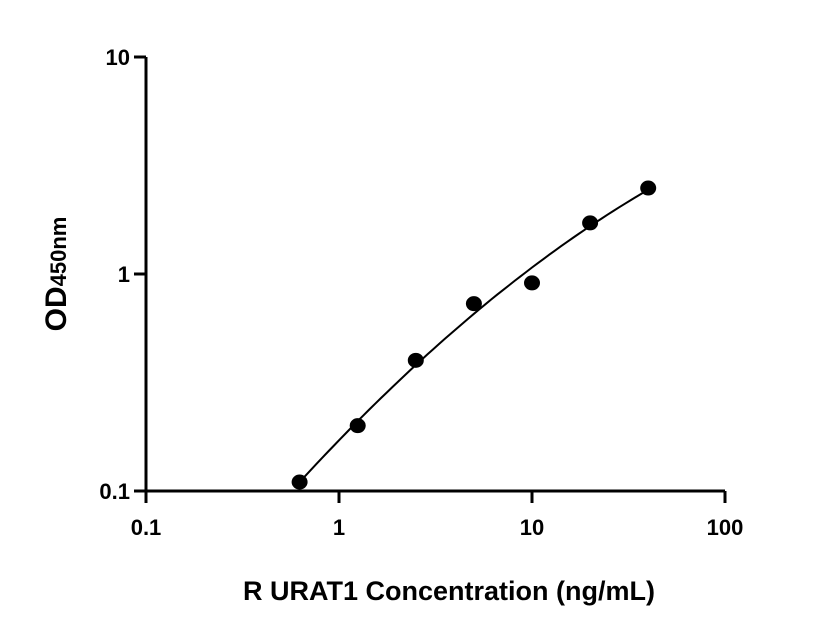  What do you see at coordinates (118, 57) in the screenshot?
I see `y-tick-label: 10` at bounding box center [118, 57].